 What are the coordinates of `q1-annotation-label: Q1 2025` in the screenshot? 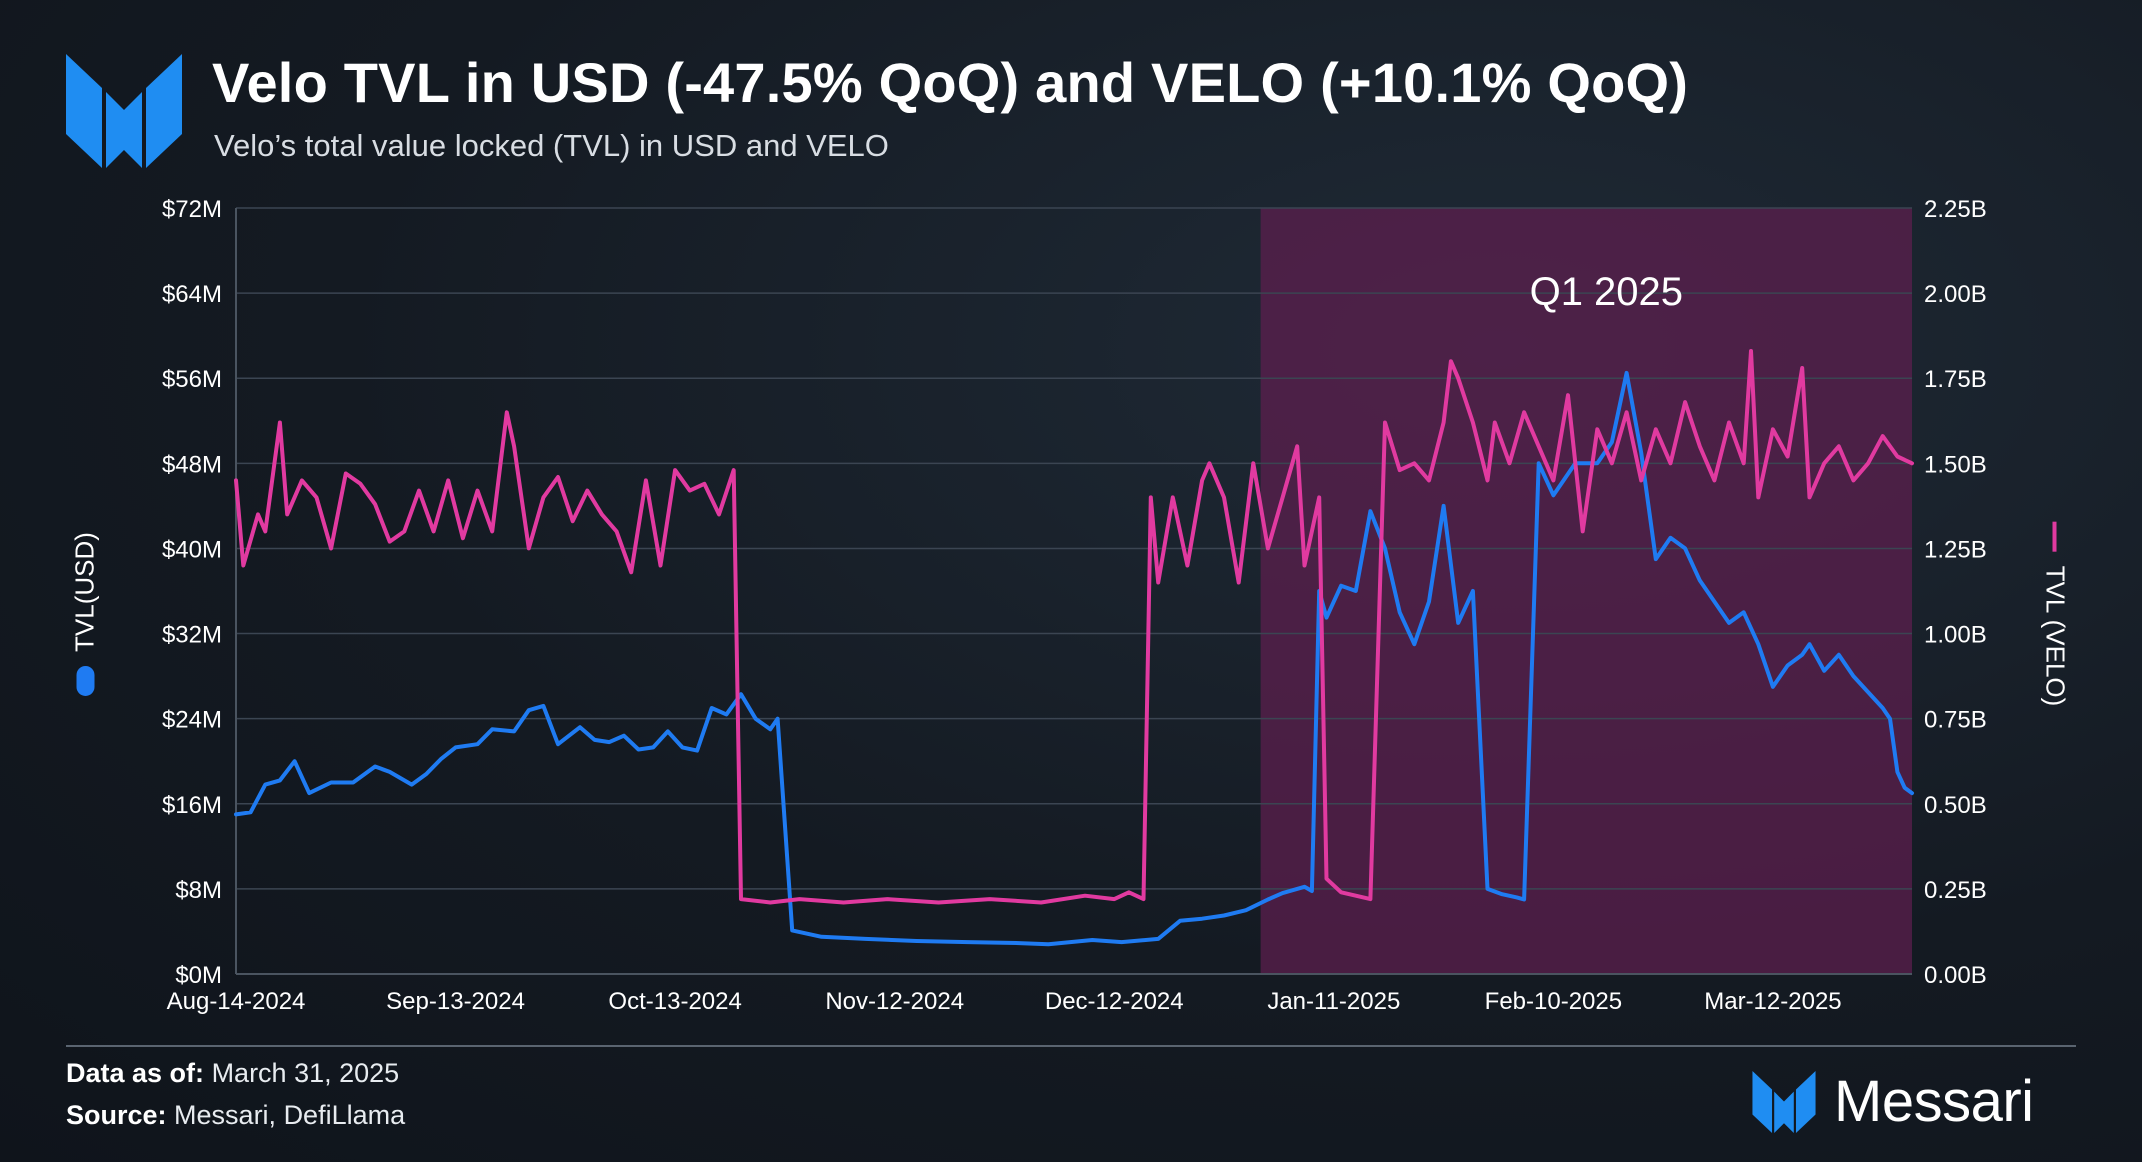 It's located at (1606, 292).